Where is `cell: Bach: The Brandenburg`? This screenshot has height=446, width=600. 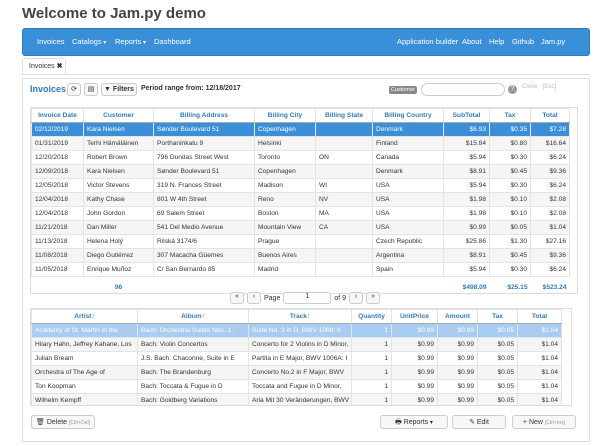 cell: Bach: The Brandenburg is located at coordinates (193, 372).